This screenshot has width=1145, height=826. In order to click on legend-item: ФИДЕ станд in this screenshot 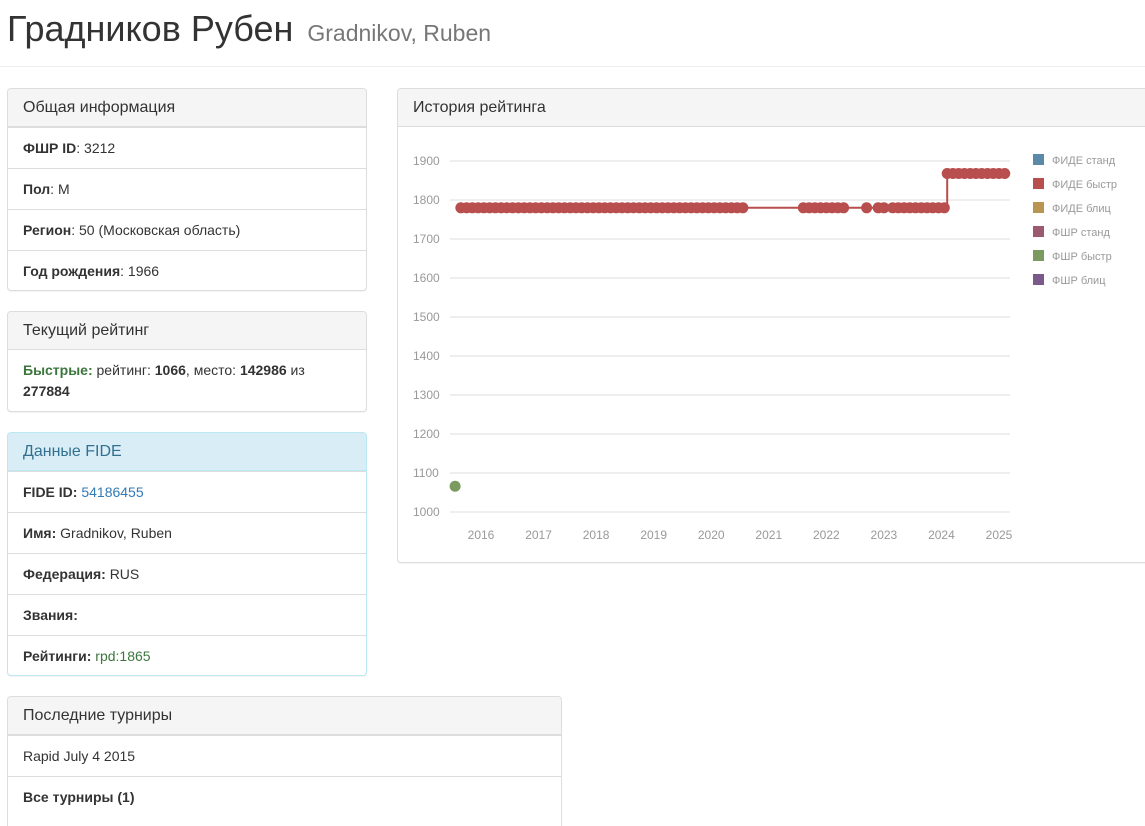, I will do `click(1074, 161)`.